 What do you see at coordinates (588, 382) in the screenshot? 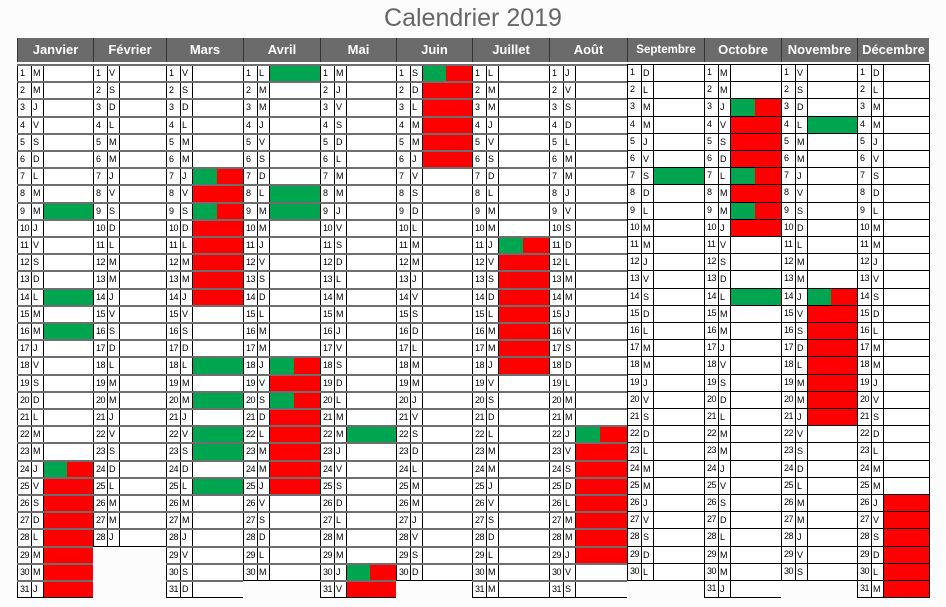
I see `day-cell: 19` at bounding box center [588, 382].